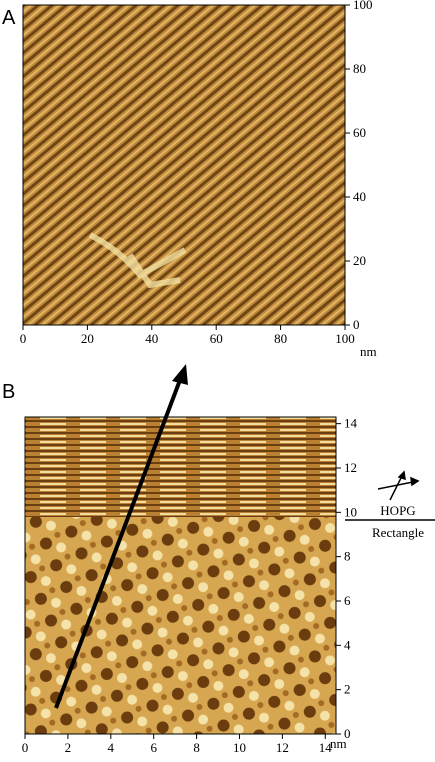 The height and width of the screenshot is (762, 435). Describe the element at coordinates (359, 196) in the screenshot. I see `y-tick-label: 40` at that location.